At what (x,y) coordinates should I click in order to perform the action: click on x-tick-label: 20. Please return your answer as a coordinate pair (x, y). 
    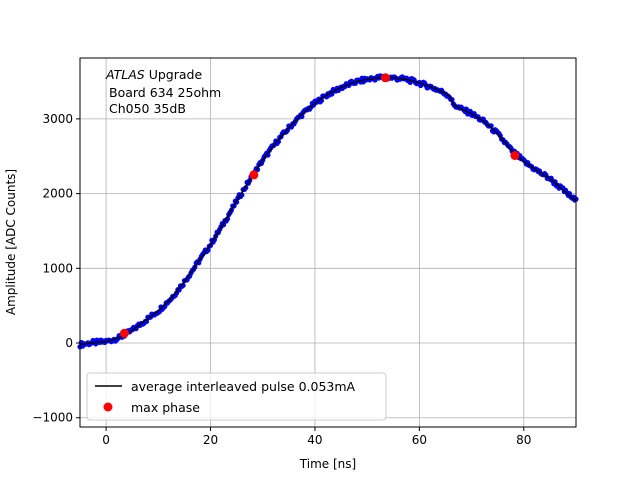
    Looking at the image, I should click on (210, 440).